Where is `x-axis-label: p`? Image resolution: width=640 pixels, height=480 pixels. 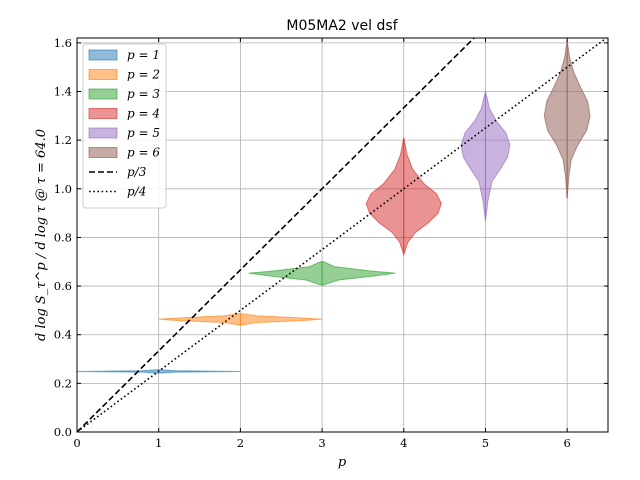
x-axis-label: p is located at coordinates (342, 462).